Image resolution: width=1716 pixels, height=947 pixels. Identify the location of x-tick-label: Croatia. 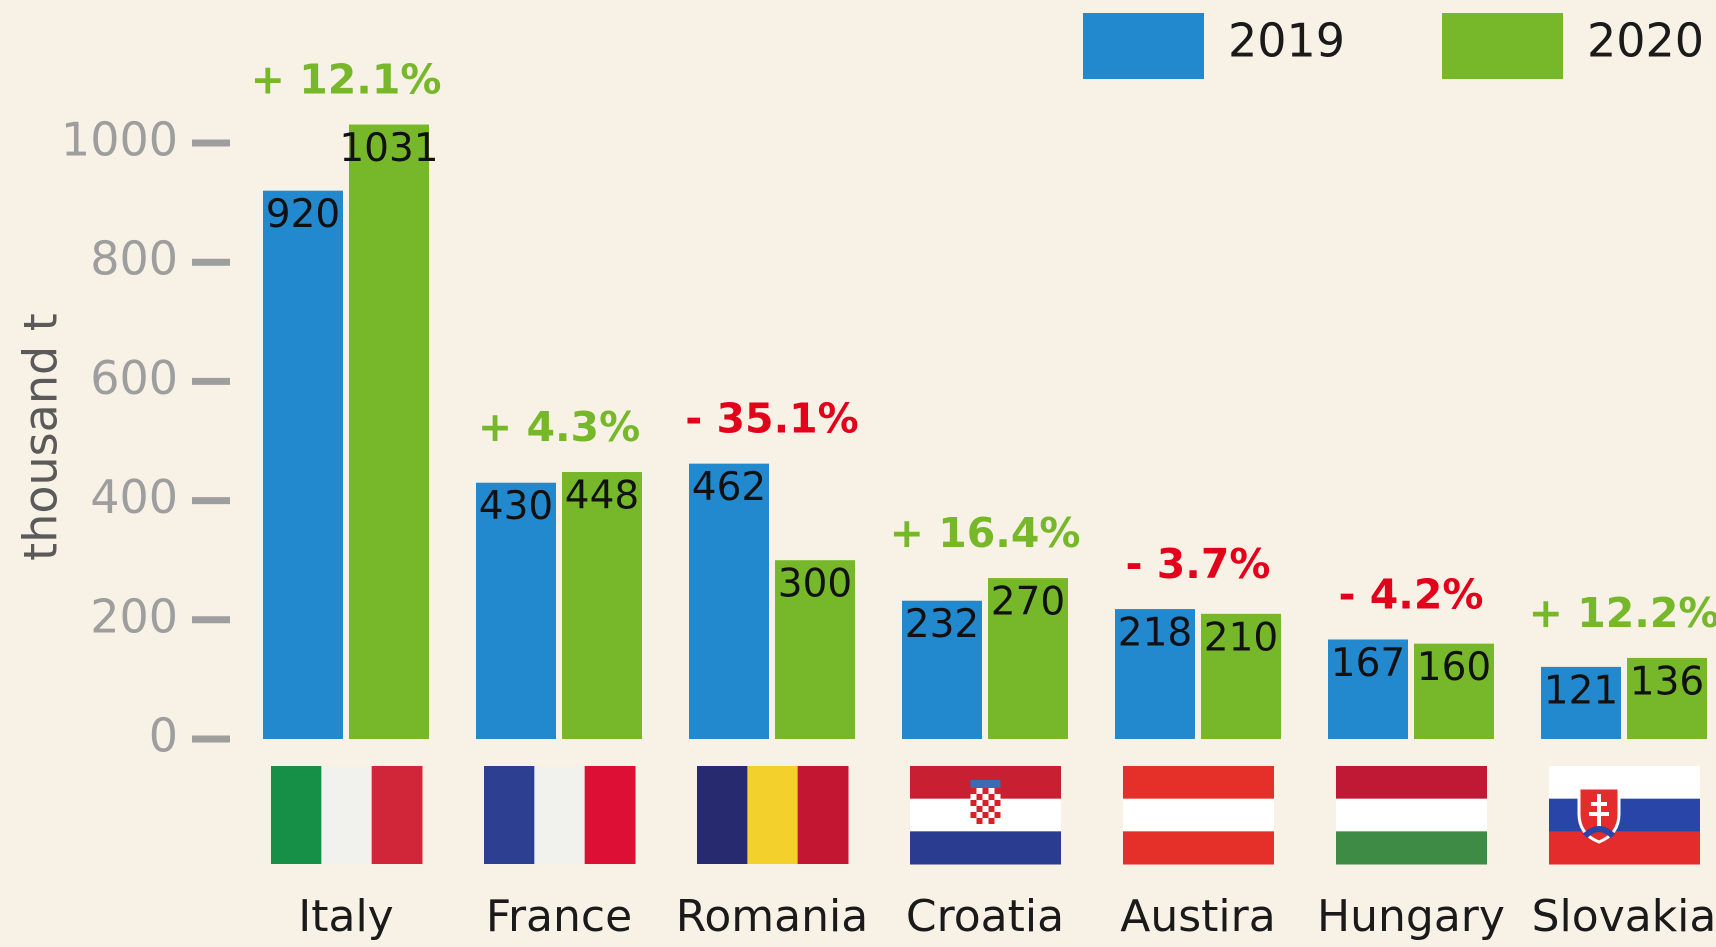
(985, 916).